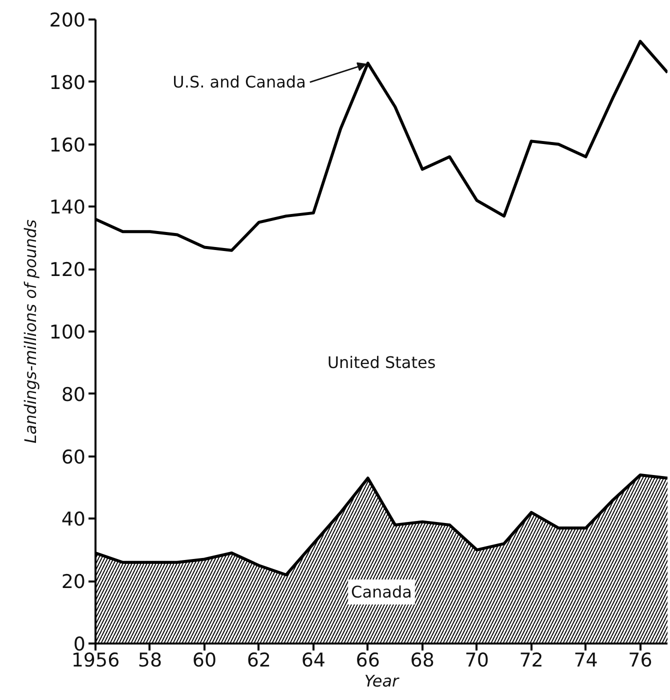 Image resolution: width=670 pixels, height=700 pixels. What do you see at coordinates (67, 83) in the screenshot?
I see `y-tick-label: 180` at bounding box center [67, 83].